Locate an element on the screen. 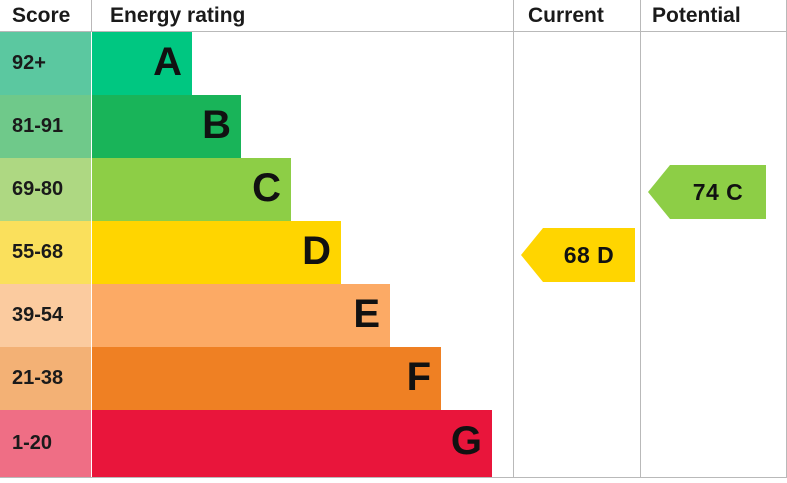  band-letter-g: G is located at coordinates (466, 441).